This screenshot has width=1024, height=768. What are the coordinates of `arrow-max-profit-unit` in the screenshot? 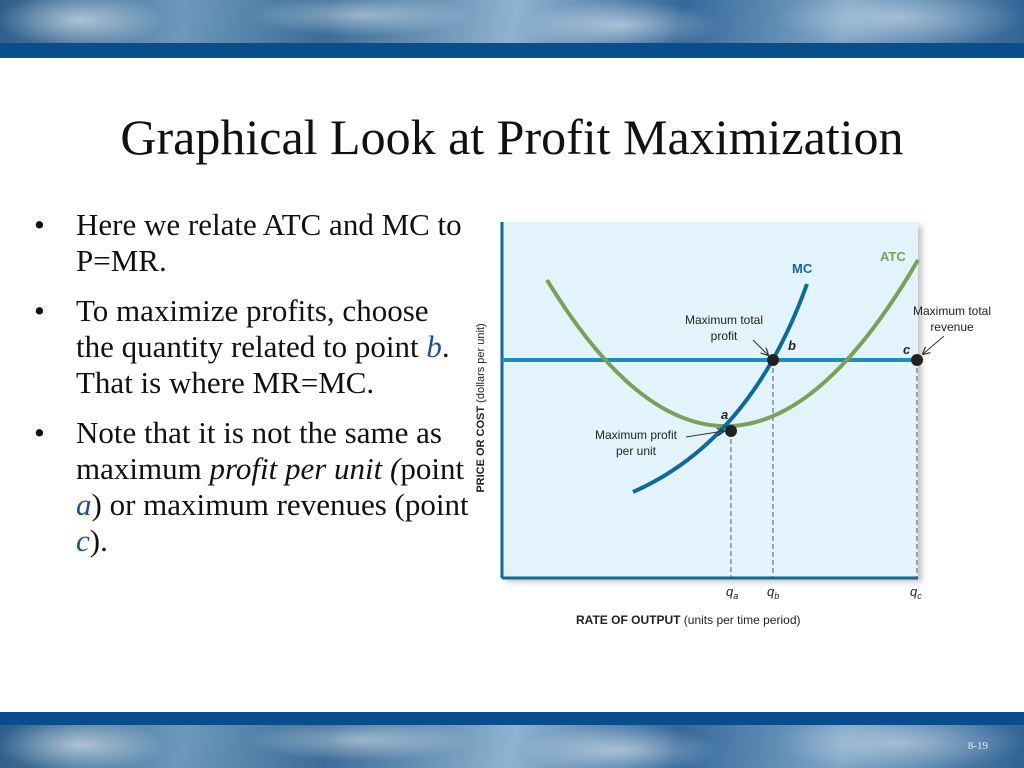 It's located at (704, 434).